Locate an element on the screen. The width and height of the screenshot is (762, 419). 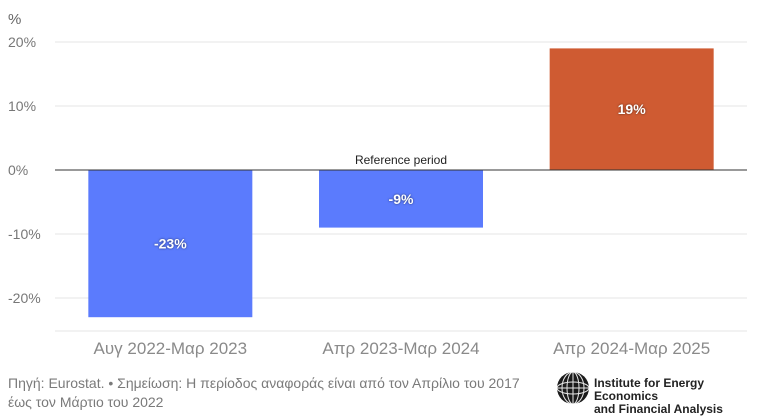
y-tick-label: -10% is located at coordinates (24, 234).